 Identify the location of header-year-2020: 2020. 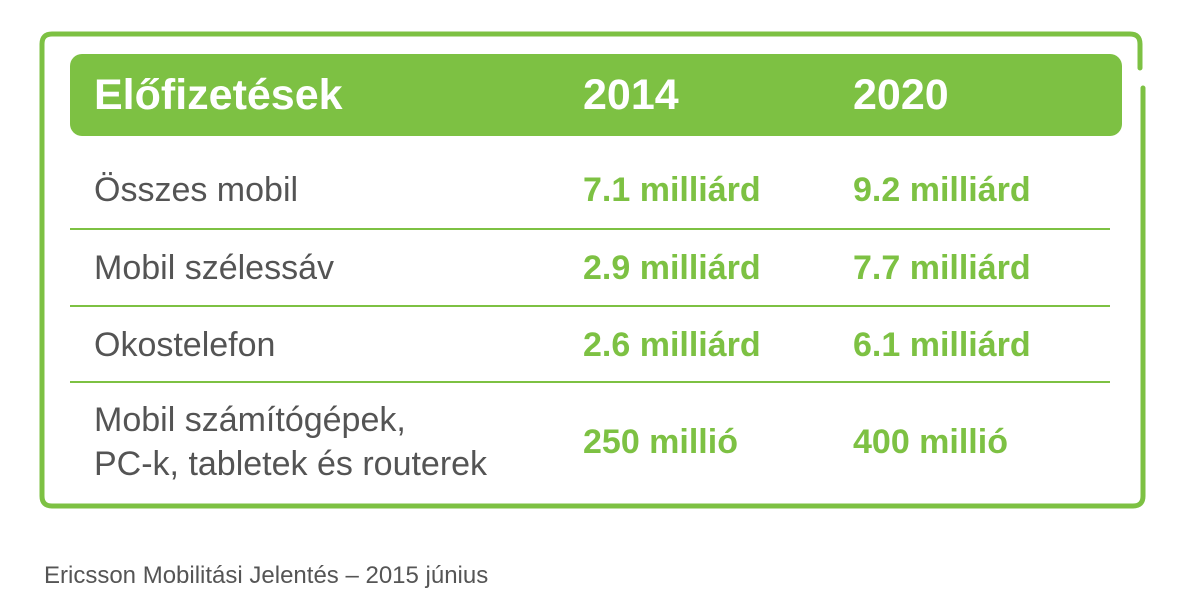
(901, 95).